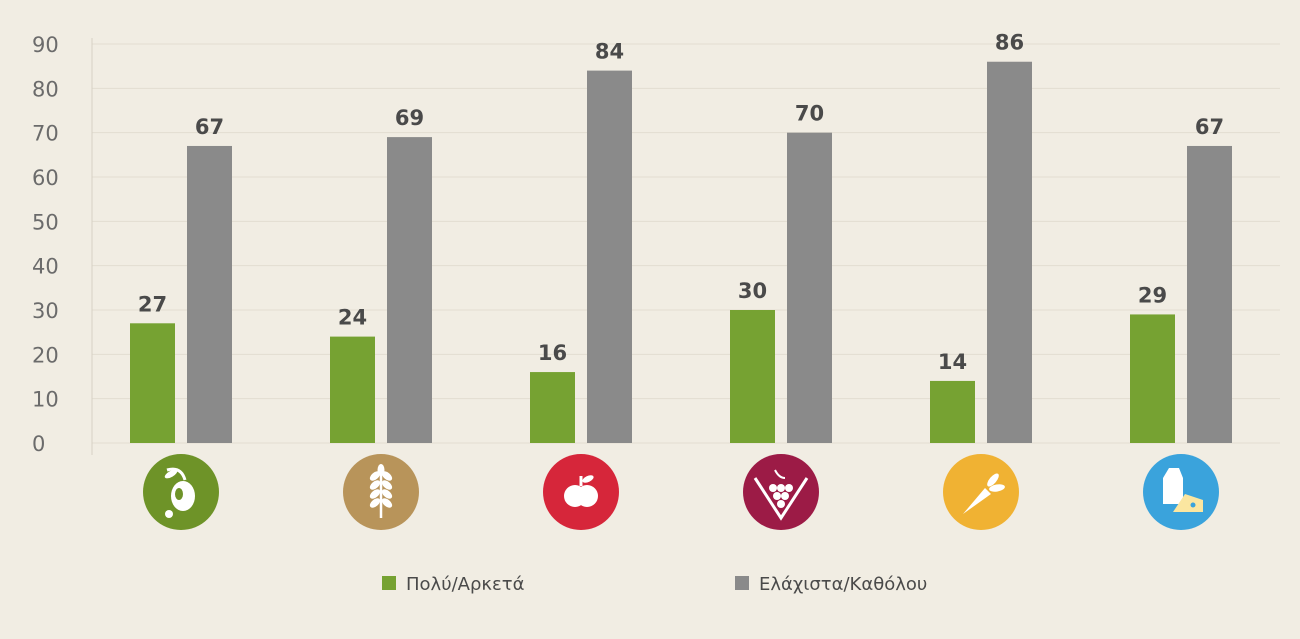  Describe the element at coordinates (1181, 492) in the screenshot. I see `dairy-icon` at that location.